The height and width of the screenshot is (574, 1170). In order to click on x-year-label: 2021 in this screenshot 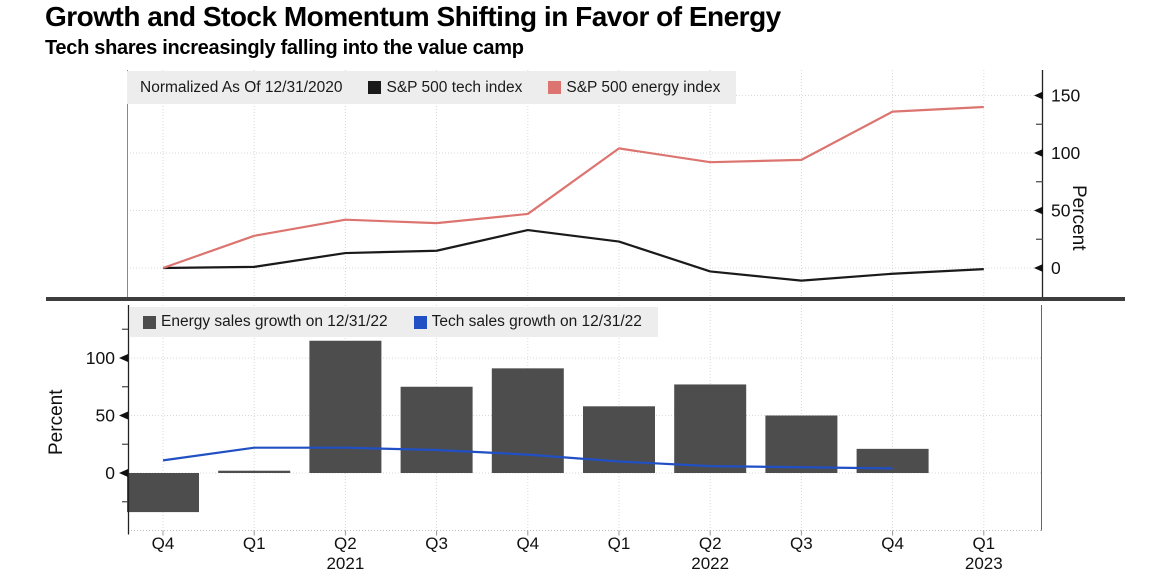, I will do `click(345, 563)`.